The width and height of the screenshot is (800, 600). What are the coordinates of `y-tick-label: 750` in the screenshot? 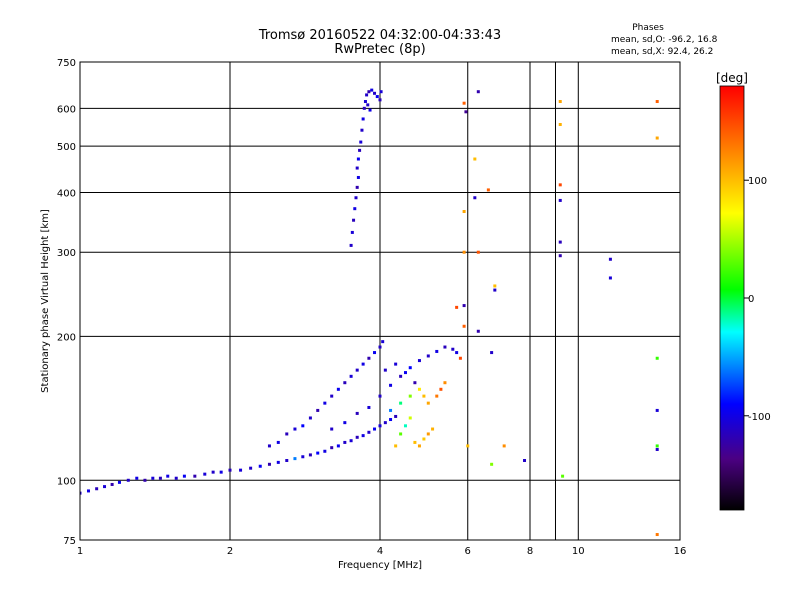 It's located at (66, 63).